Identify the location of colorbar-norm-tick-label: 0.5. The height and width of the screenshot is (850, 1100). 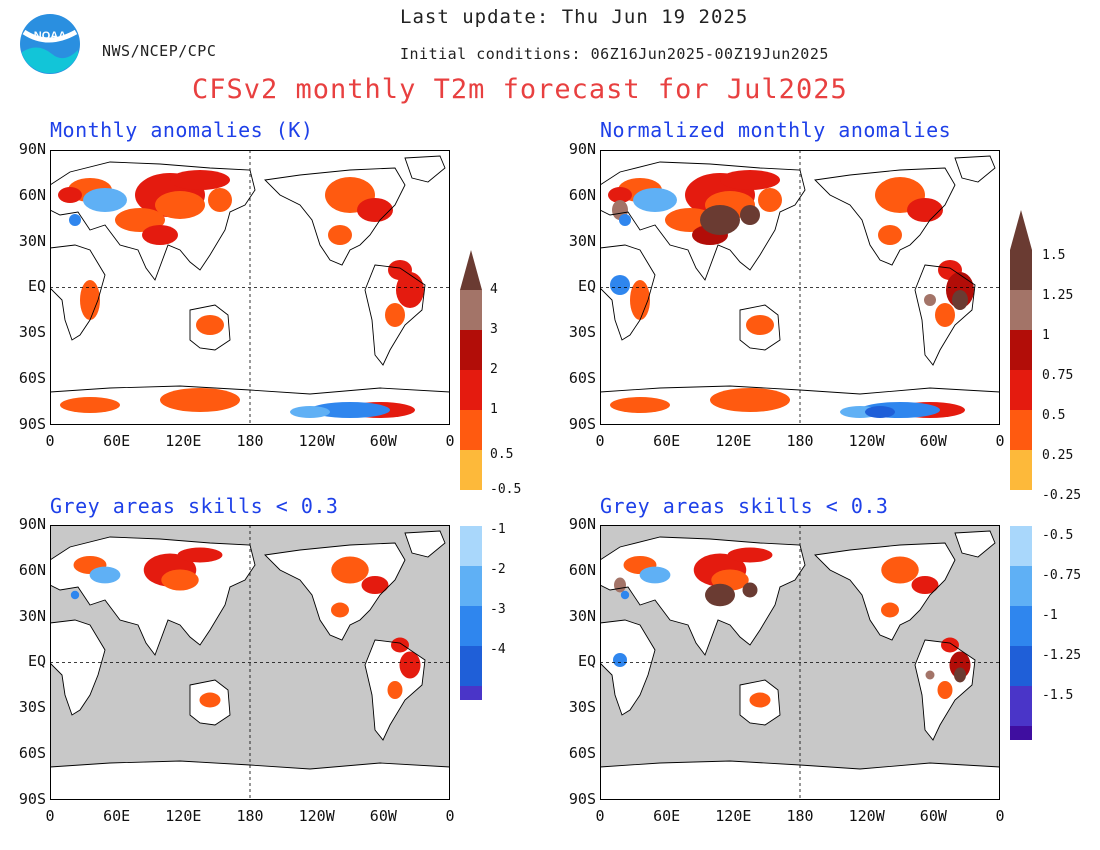
(1054, 415).